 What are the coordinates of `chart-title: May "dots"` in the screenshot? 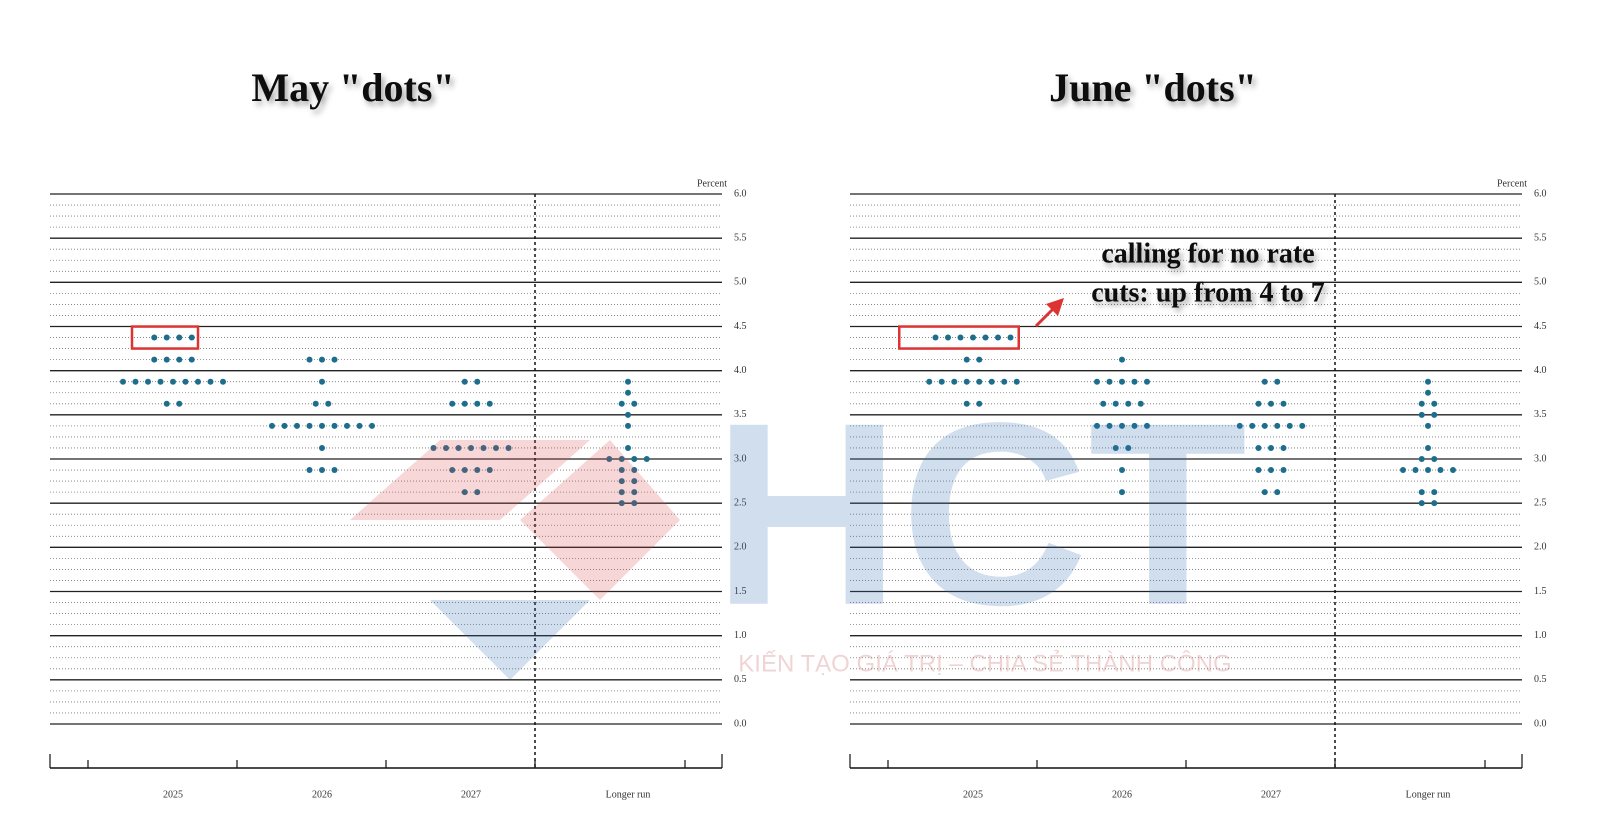 It's located at (352, 87).